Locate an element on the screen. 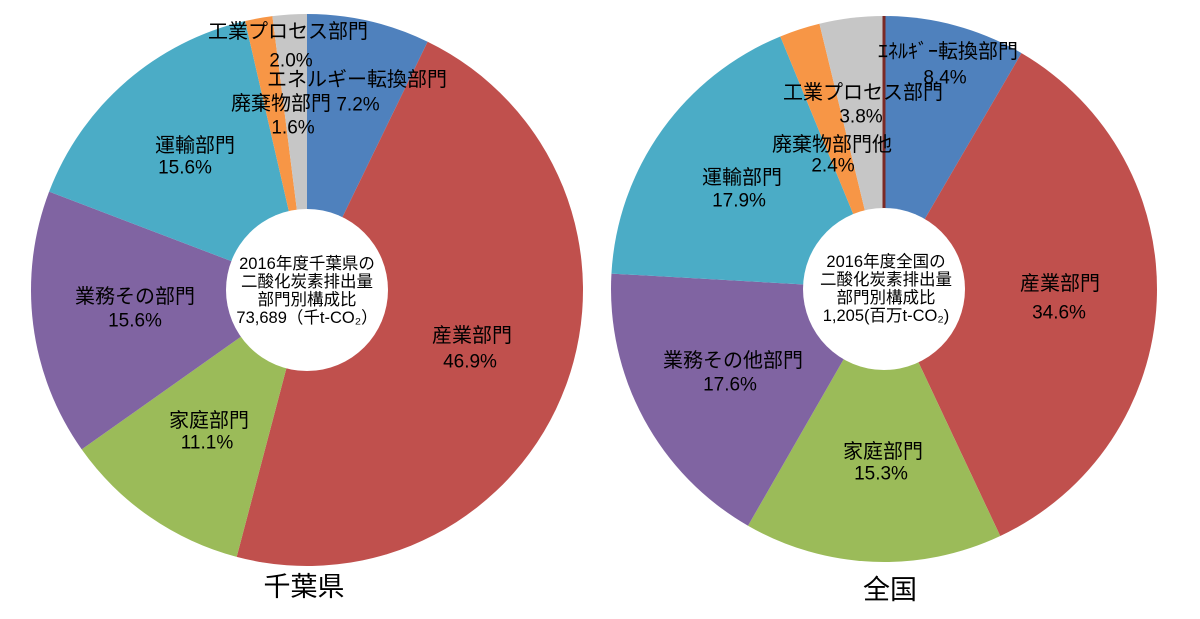  sector-pct-energy-conversion-national: 8.4% is located at coordinates (945, 78).